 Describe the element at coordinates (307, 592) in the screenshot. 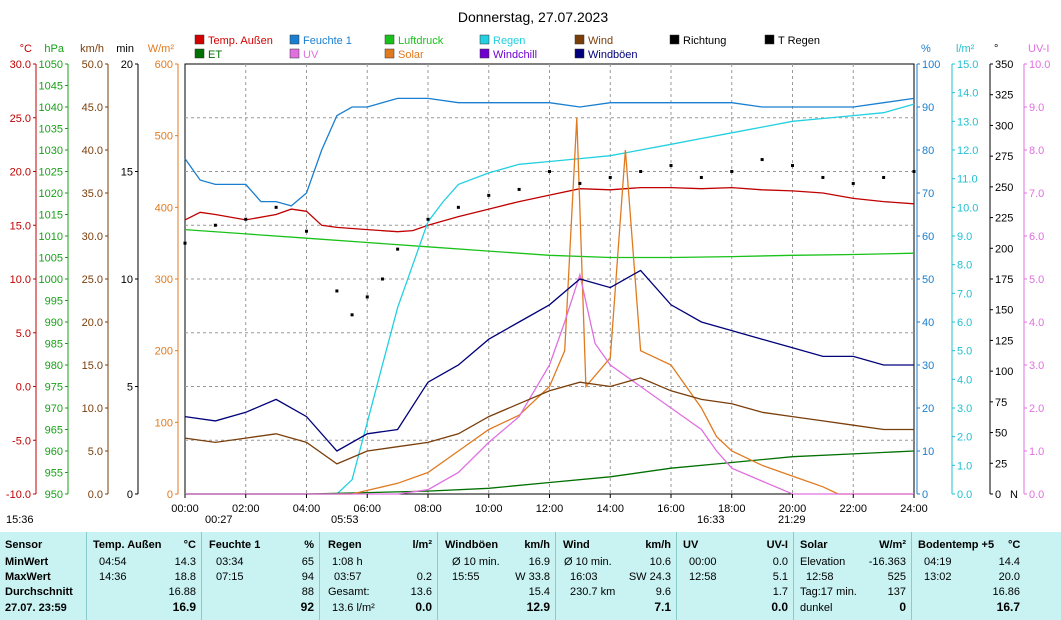

I see `feuchte-avg: 88` at that location.